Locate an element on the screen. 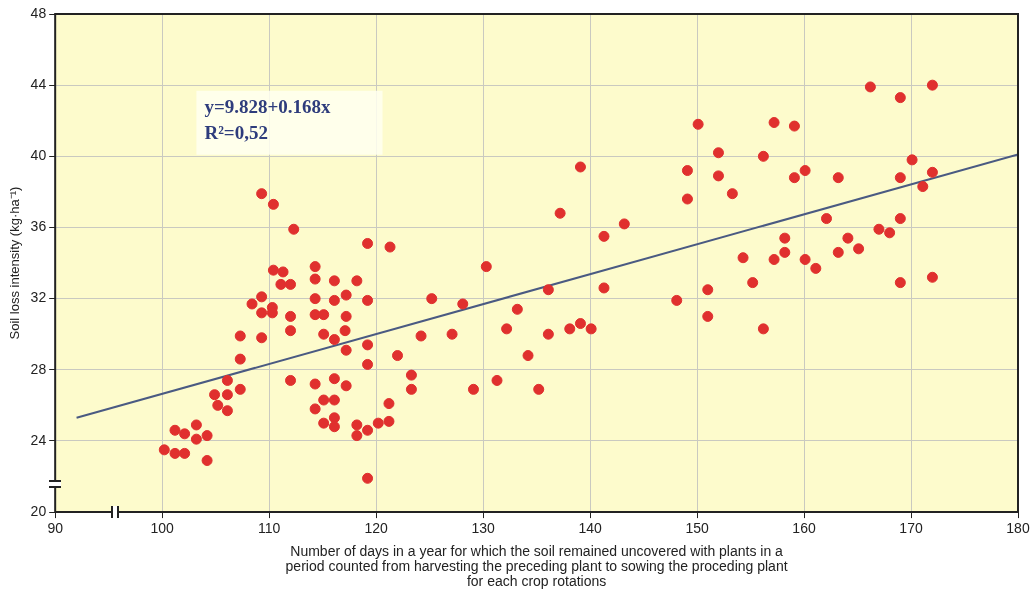 The image size is (1034, 597). y-tick-label: 28 is located at coordinates (38, 368).